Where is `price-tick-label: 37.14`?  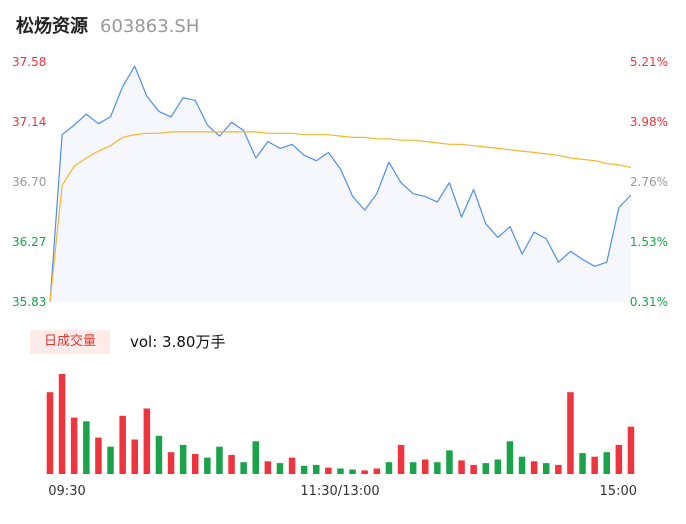 price-tick-label: 37.14 is located at coordinates (29, 122).